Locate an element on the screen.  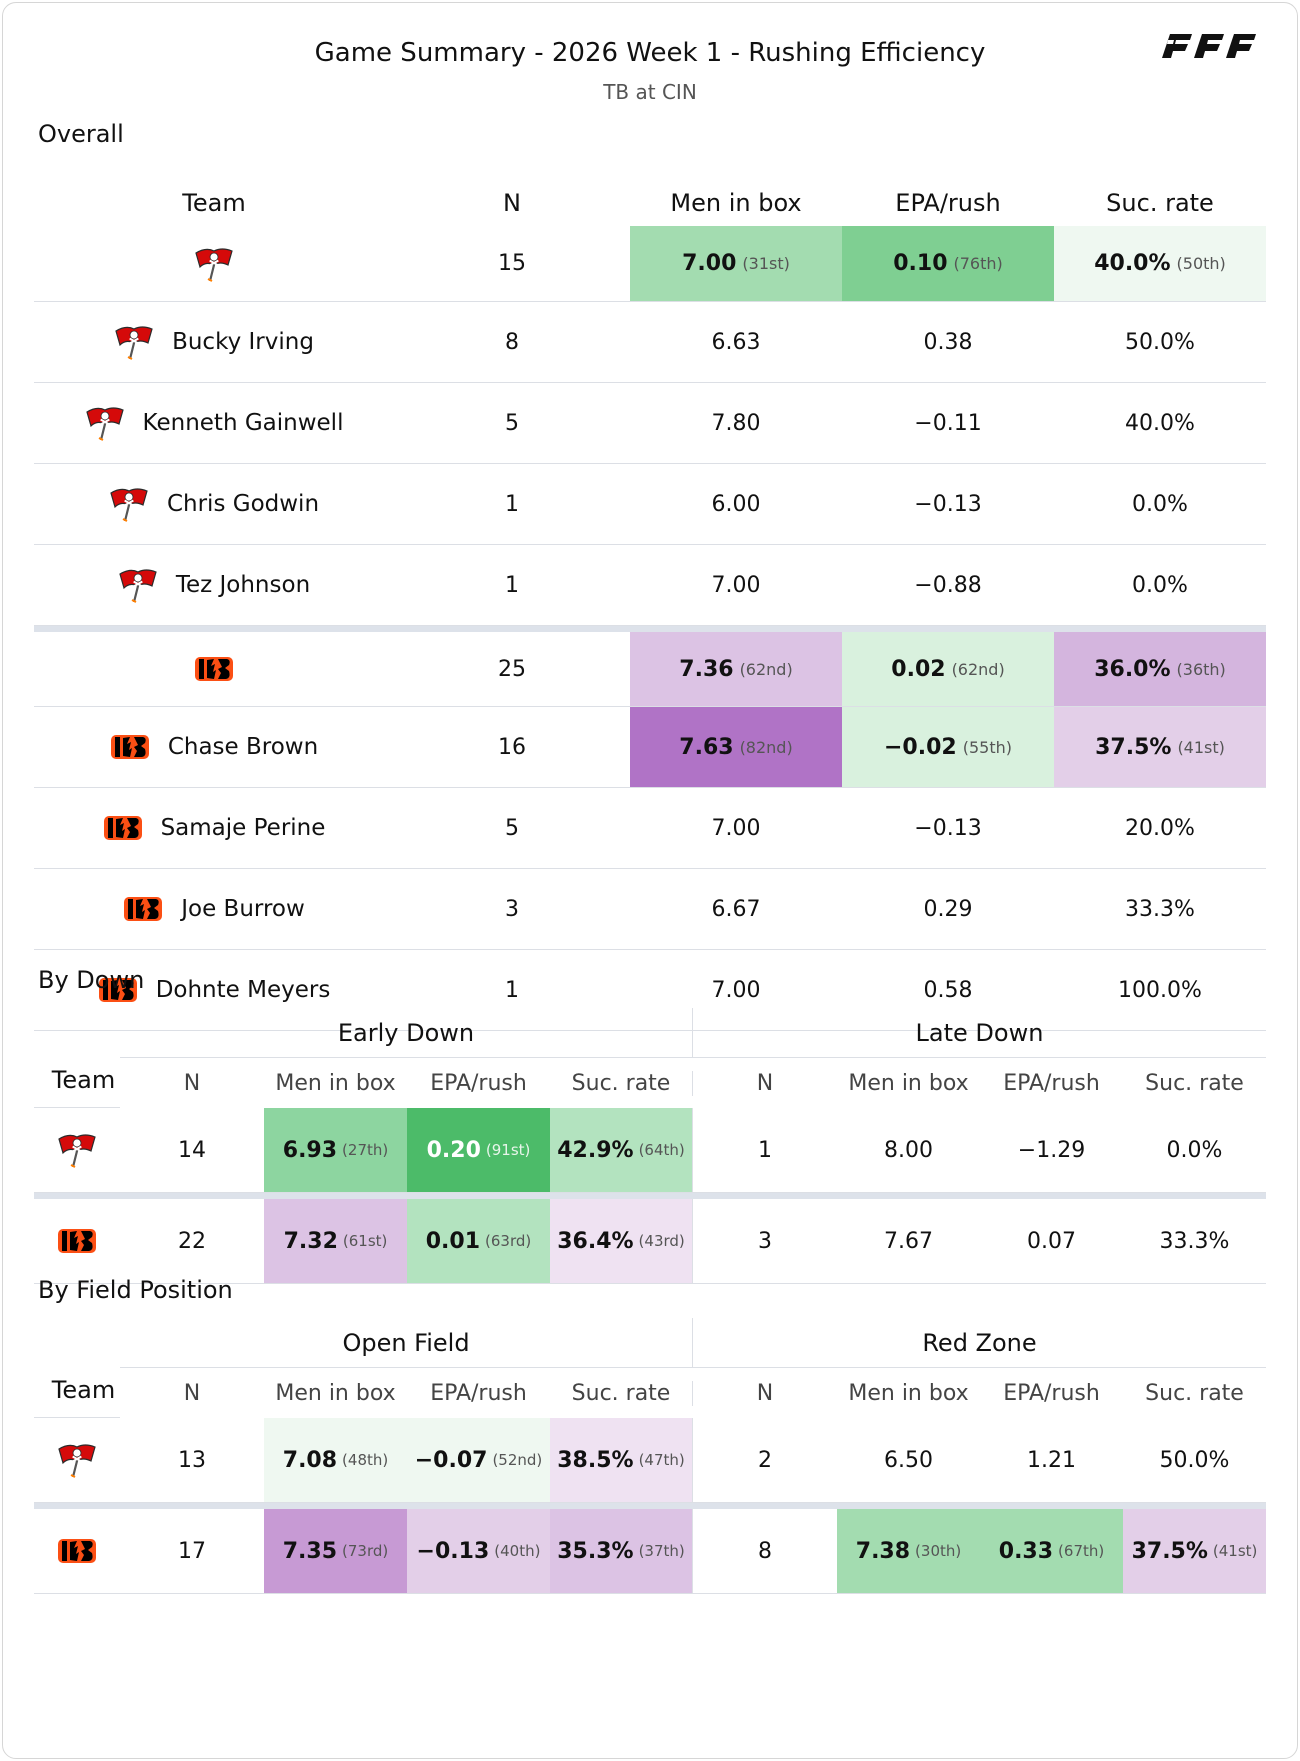
epa-rush-value: 0.29 is located at coordinates (948, 909).